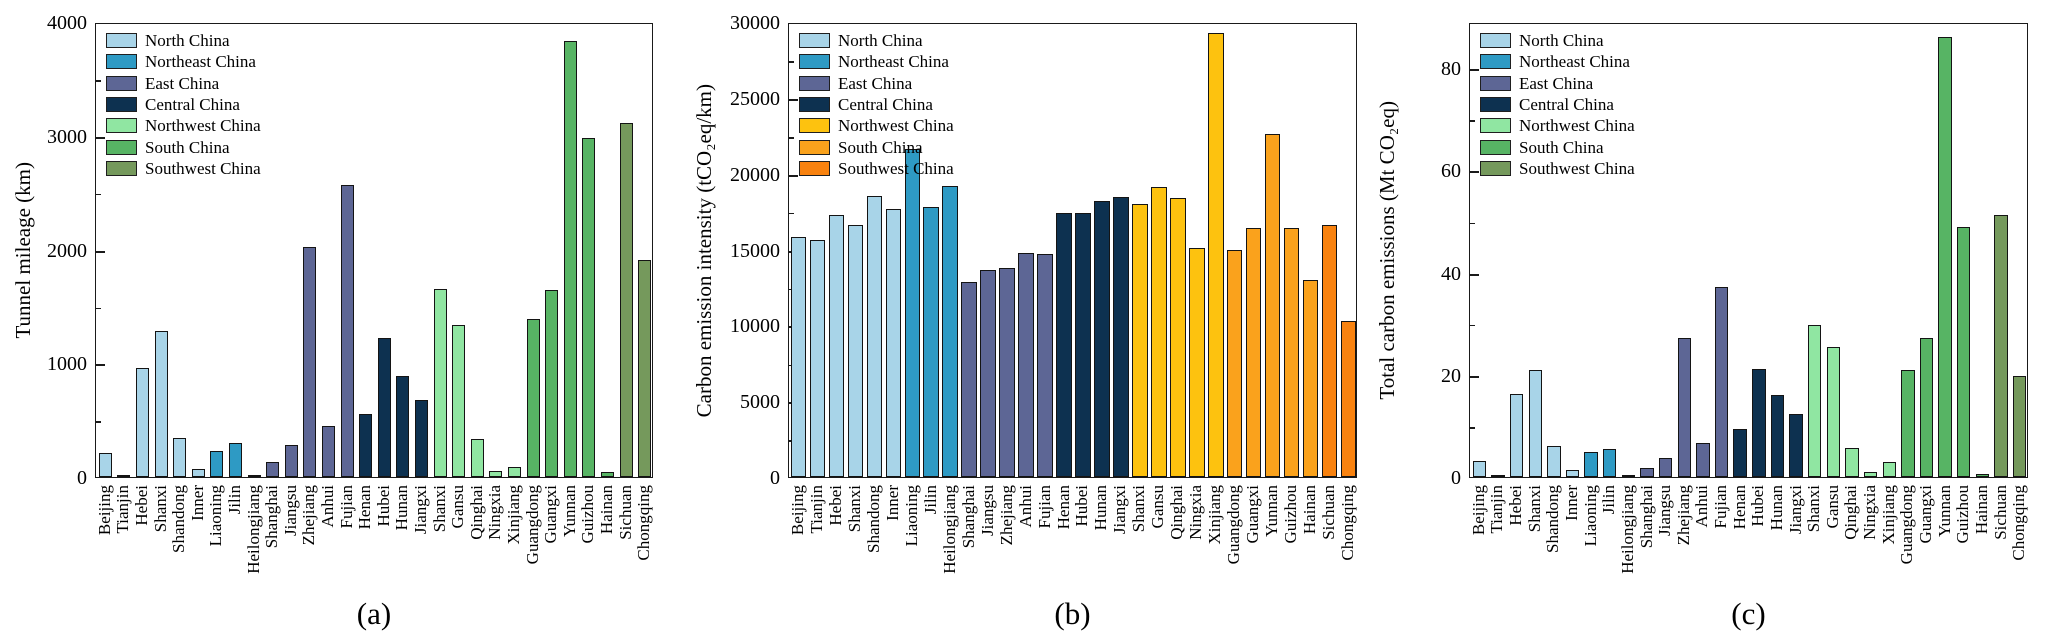  What do you see at coordinates (1795, 510) in the screenshot?
I see `x-axis-label-text: Jiangxi` at bounding box center [1795, 510].